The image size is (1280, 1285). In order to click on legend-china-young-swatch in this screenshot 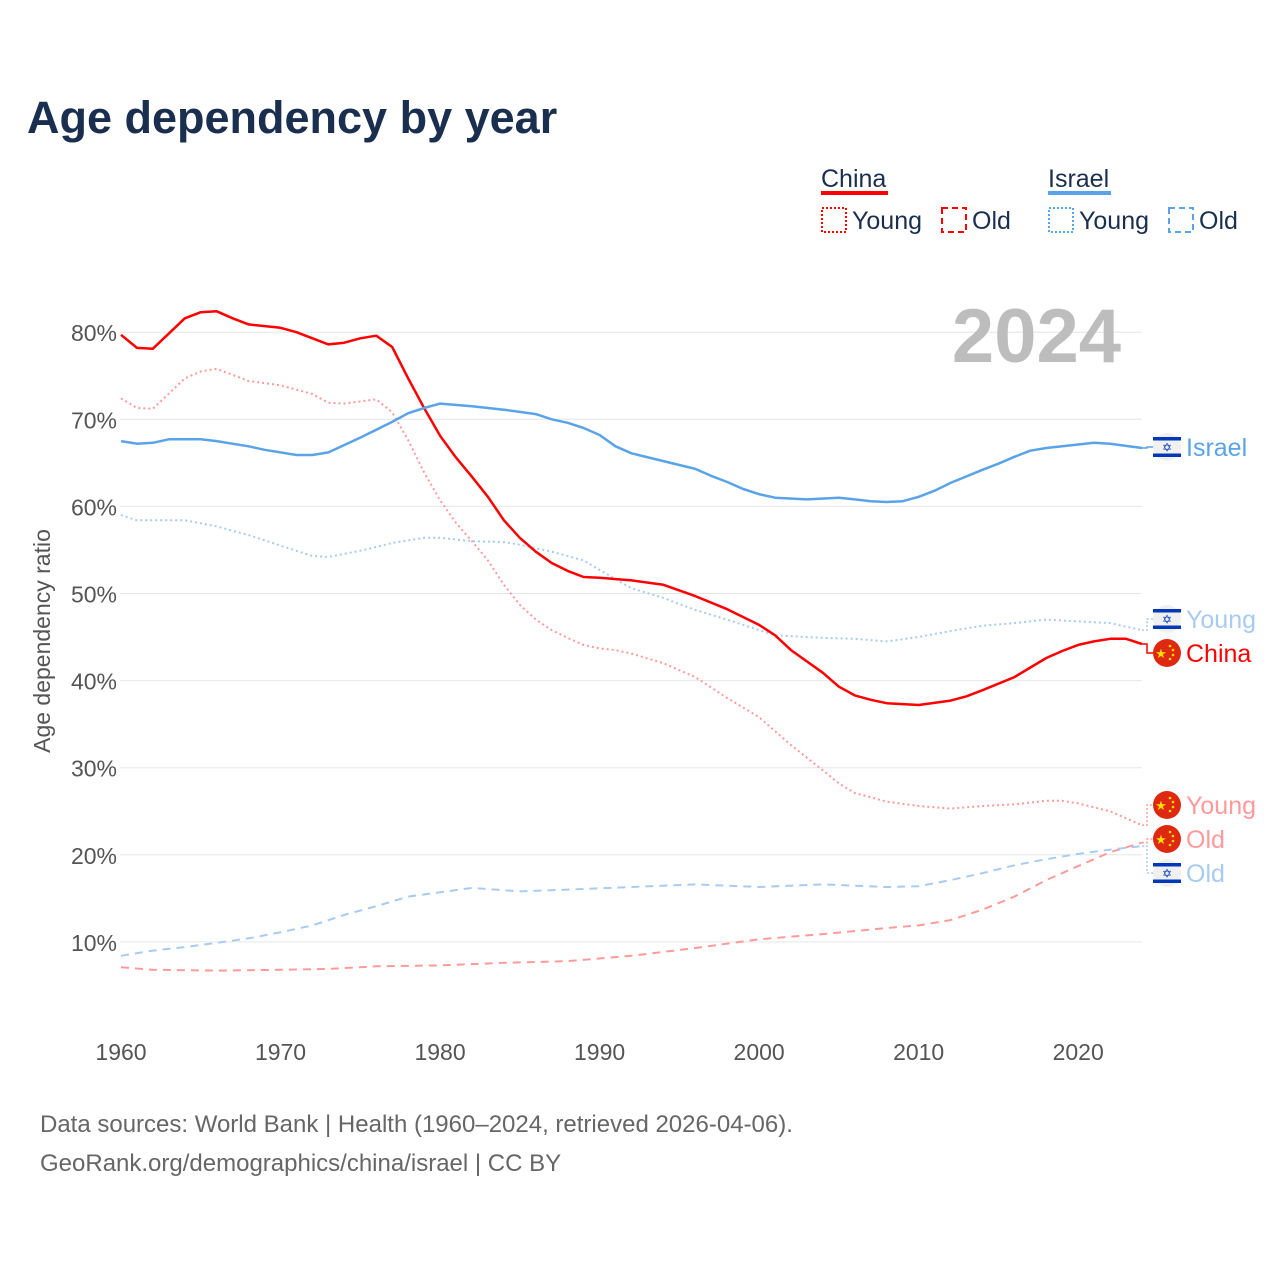, I will do `click(834, 220)`.